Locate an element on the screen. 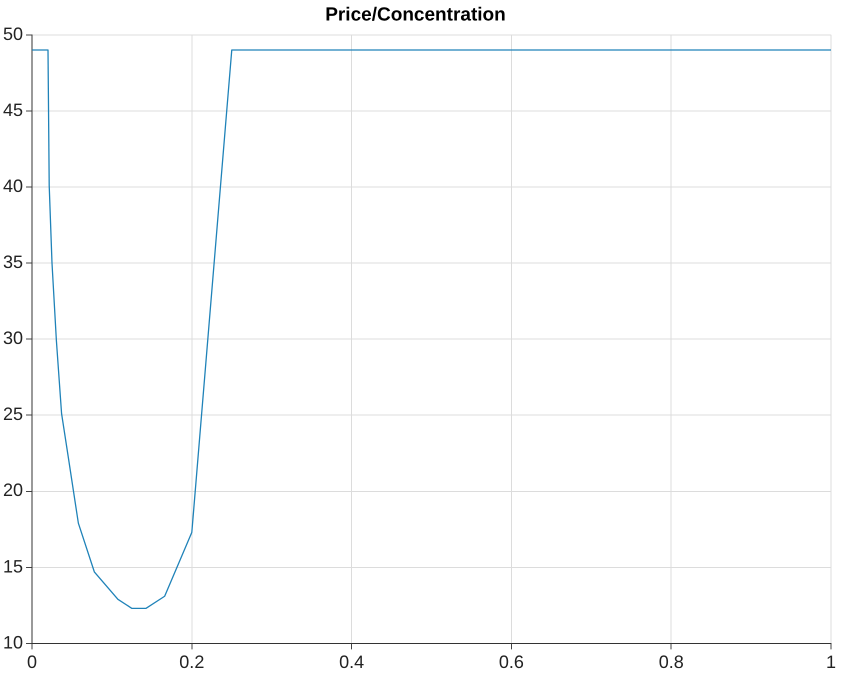 The width and height of the screenshot is (843, 677). x-tick-label: 0.2 is located at coordinates (191, 662).